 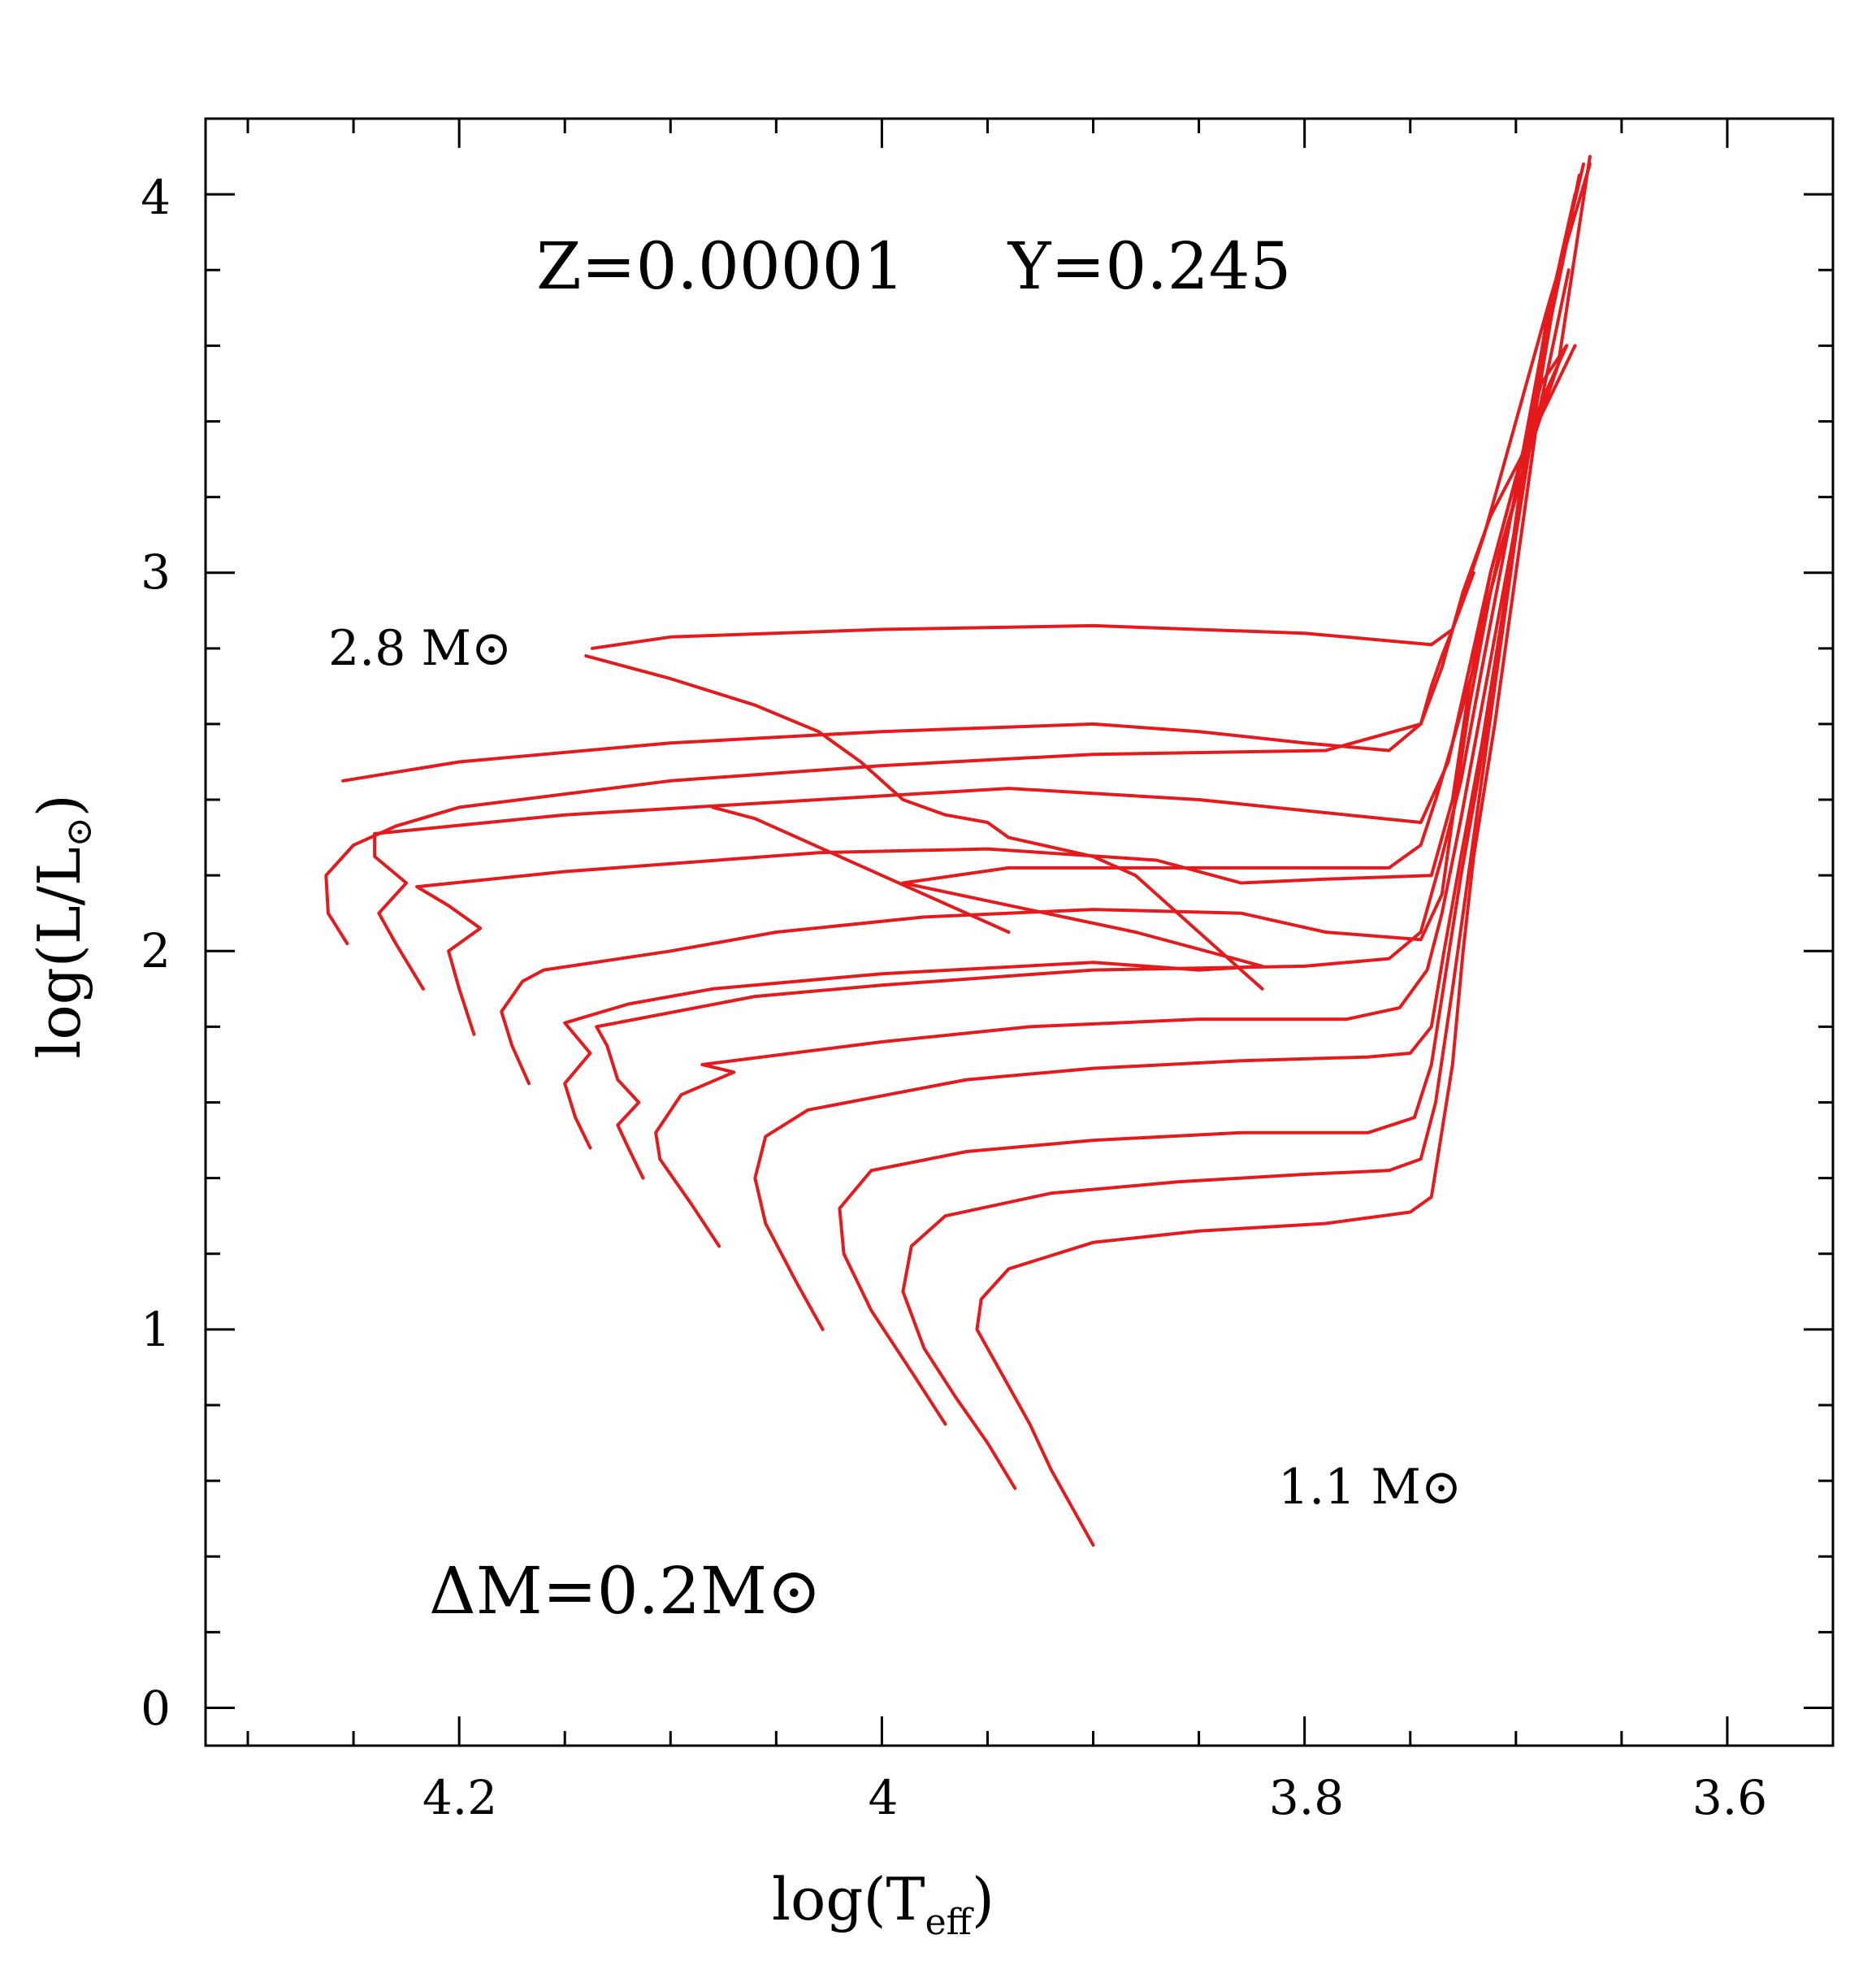 I want to click on x-tick-label: 3.8, so click(x=1307, y=1797).